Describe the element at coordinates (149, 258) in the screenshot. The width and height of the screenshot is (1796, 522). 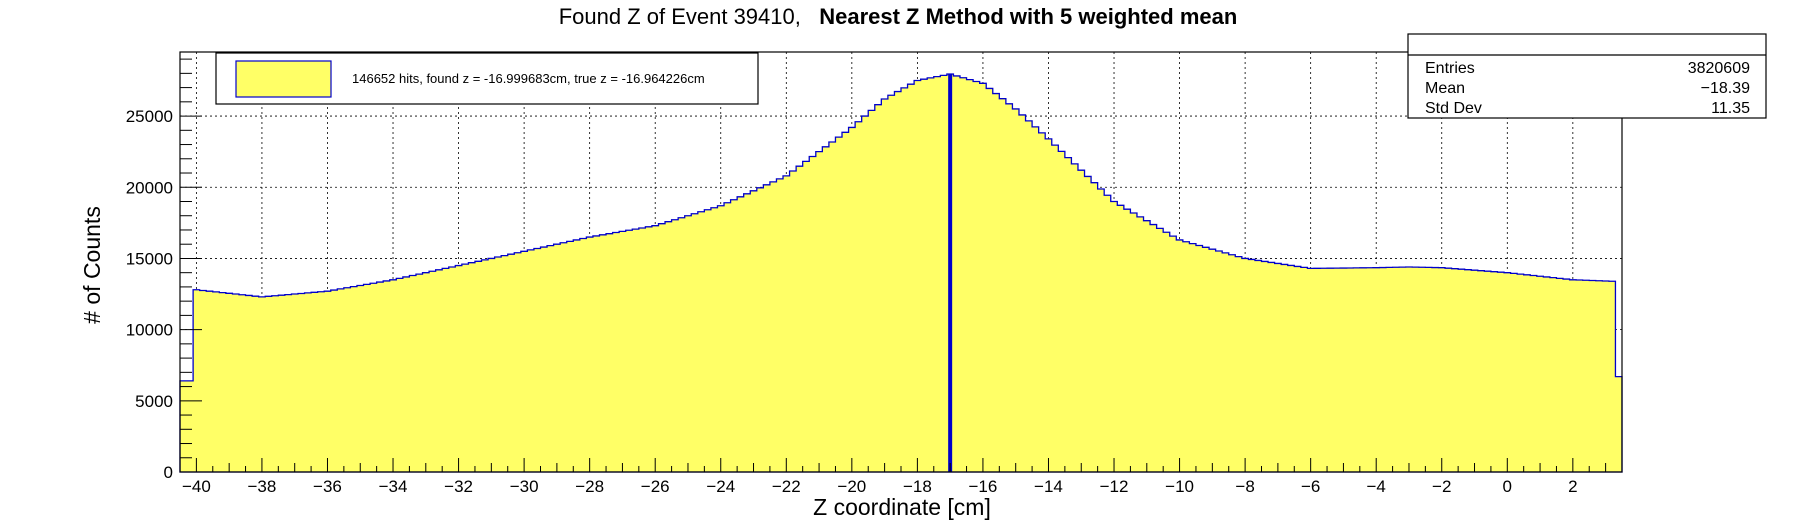
I see `y-tick-label: 15000` at that location.